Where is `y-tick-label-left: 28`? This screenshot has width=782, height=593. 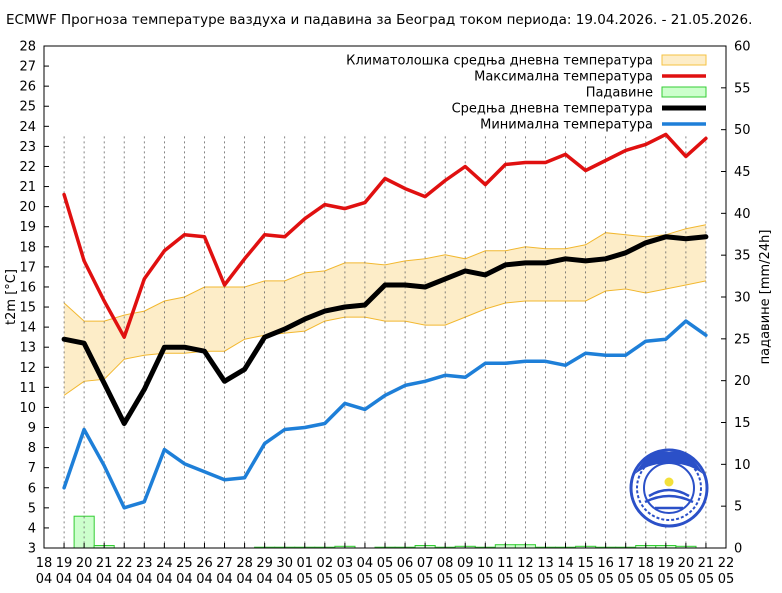 y-tick-label-left: 28 is located at coordinates (27, 47).